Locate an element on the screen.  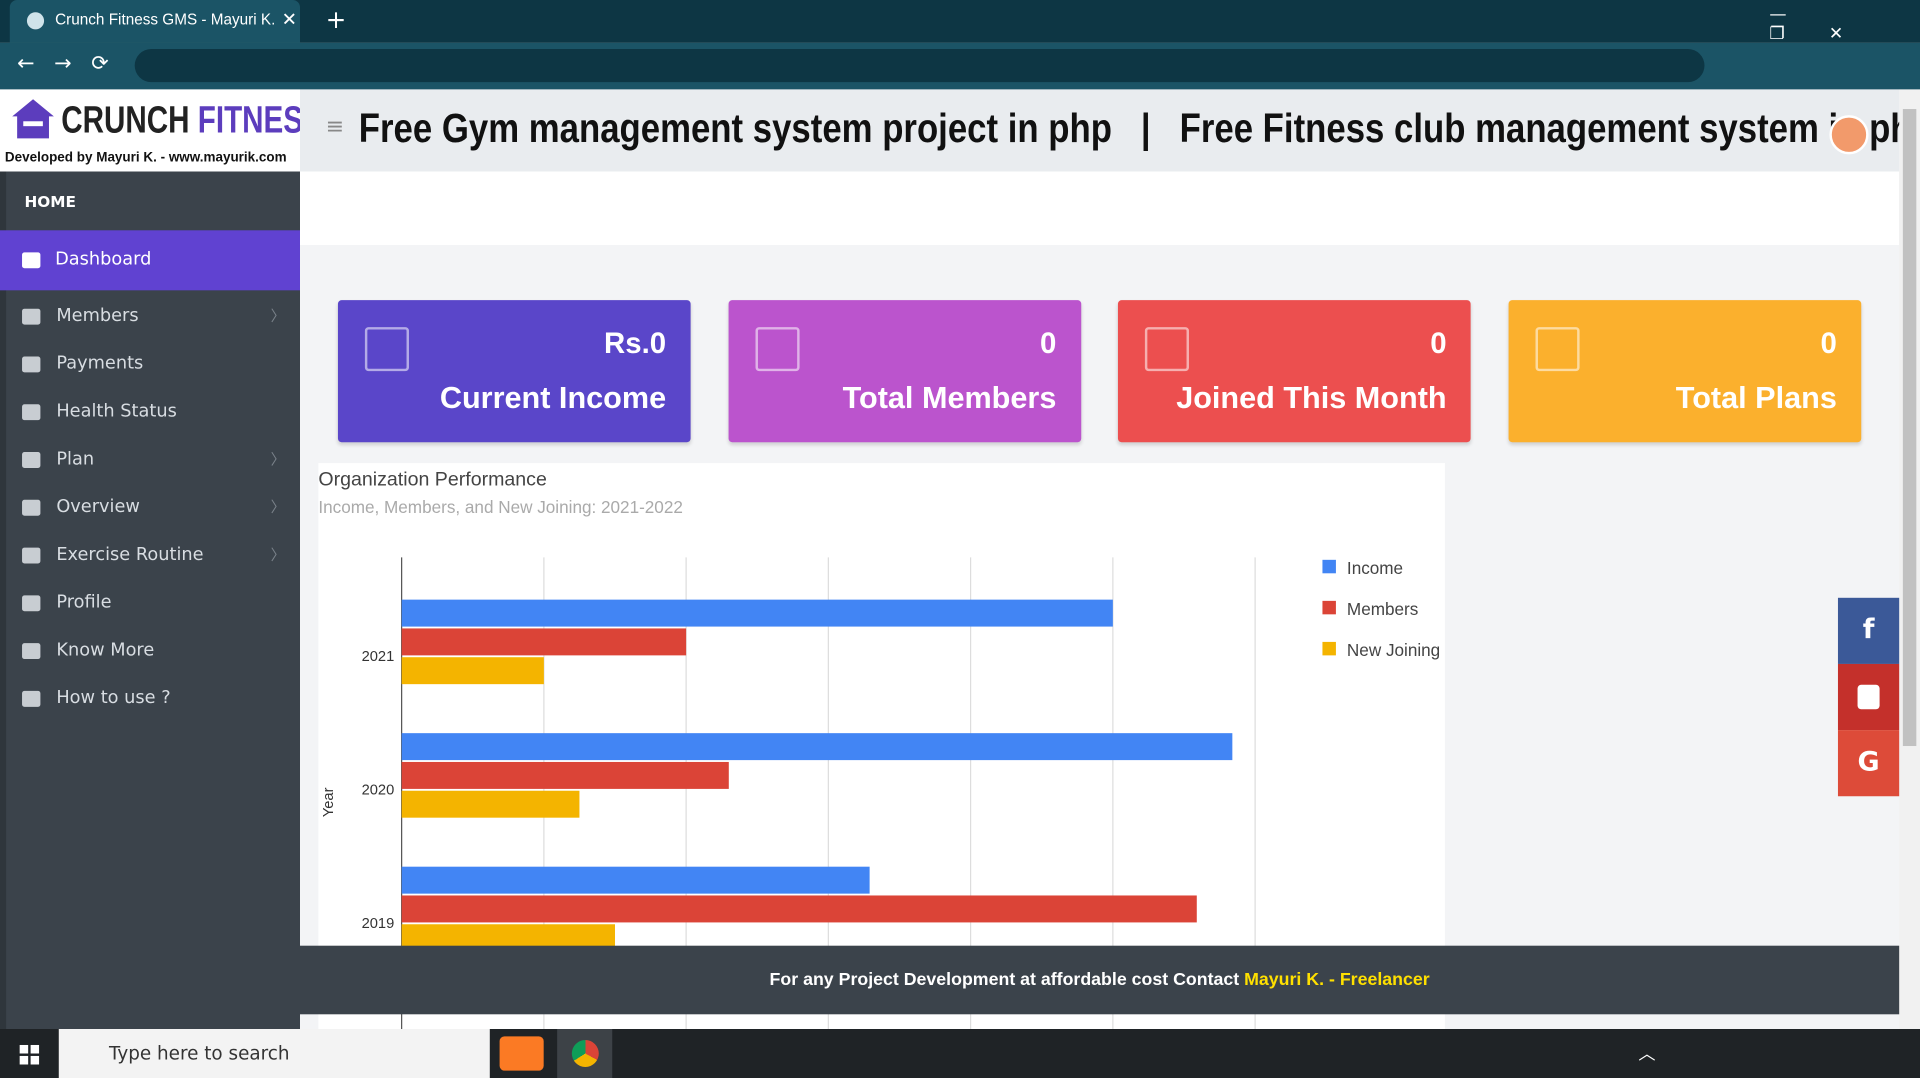
avatar is located at coordinates (1849, 135).